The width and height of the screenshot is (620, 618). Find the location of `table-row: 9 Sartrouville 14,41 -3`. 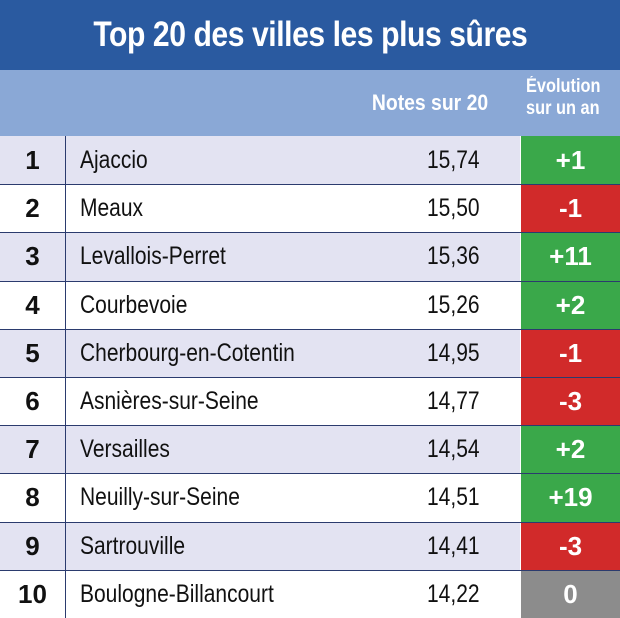

table-row: 9 Sartrouville 14,41 -3 is located at coordinates (310, 545).